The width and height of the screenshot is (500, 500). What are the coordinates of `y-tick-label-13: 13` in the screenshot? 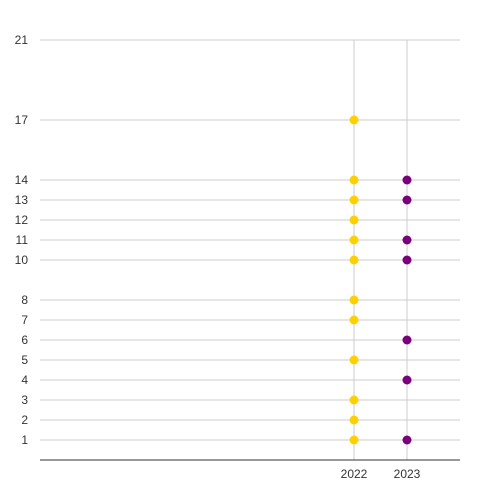 It's located at (22, 200).